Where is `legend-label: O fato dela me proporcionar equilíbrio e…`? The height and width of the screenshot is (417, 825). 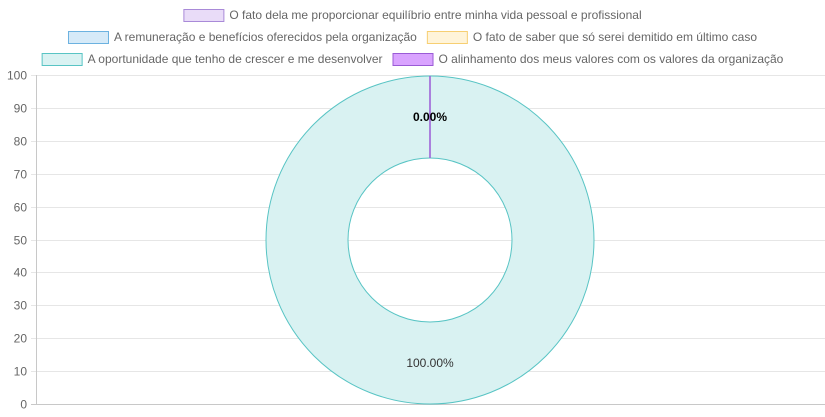 legend-label: O fato dela me proporcionar equilíbrio e… is located at coordinates (435, 15).